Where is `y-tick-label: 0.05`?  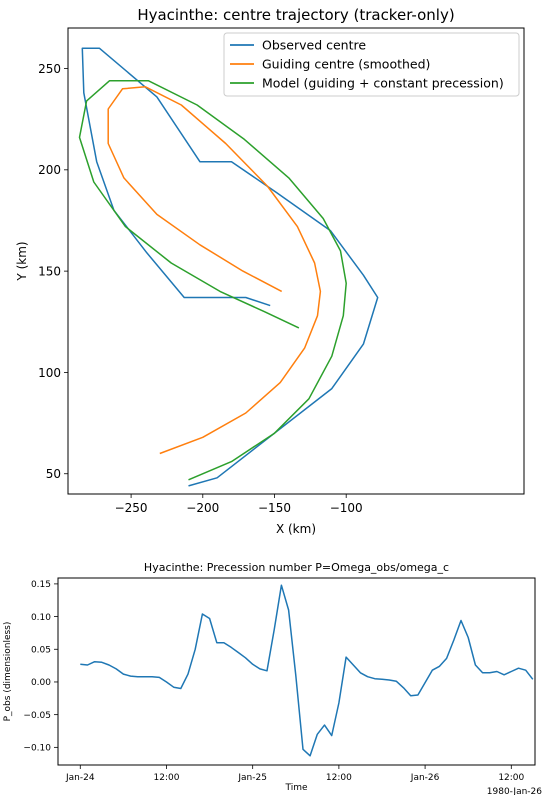 y-tick-label: 0.05 is located at coordinates (41, 651).